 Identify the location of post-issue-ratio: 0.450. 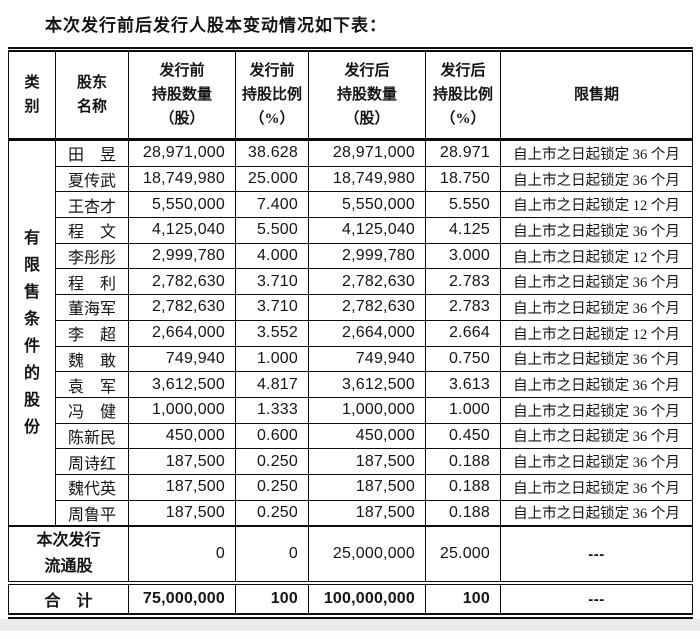
(463, 436).